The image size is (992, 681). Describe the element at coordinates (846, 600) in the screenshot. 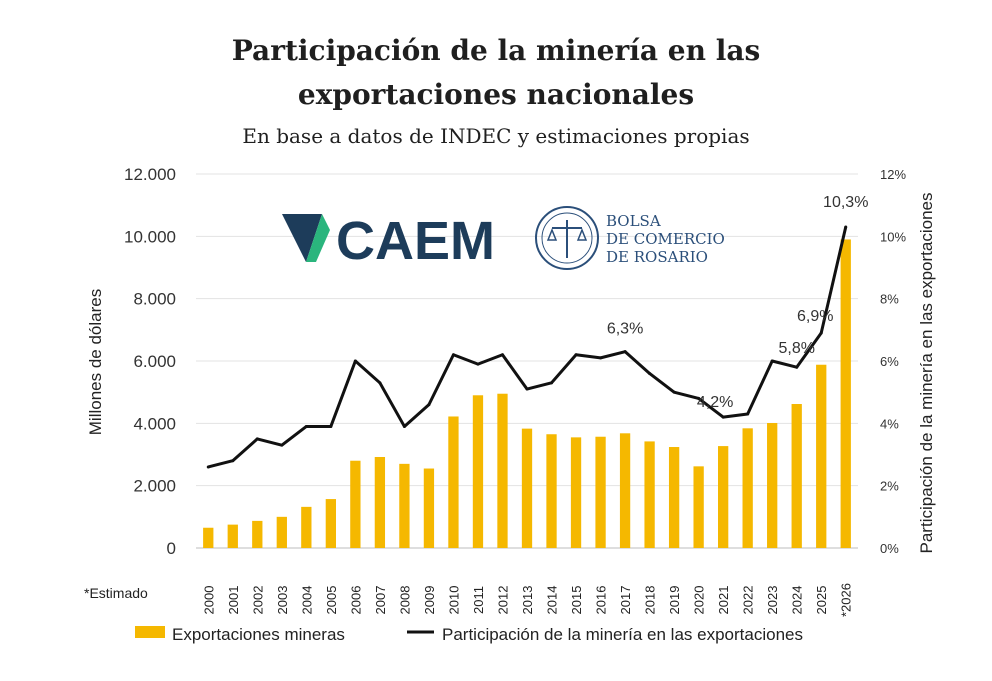

I see `x-tick-label: *2026` at that location.